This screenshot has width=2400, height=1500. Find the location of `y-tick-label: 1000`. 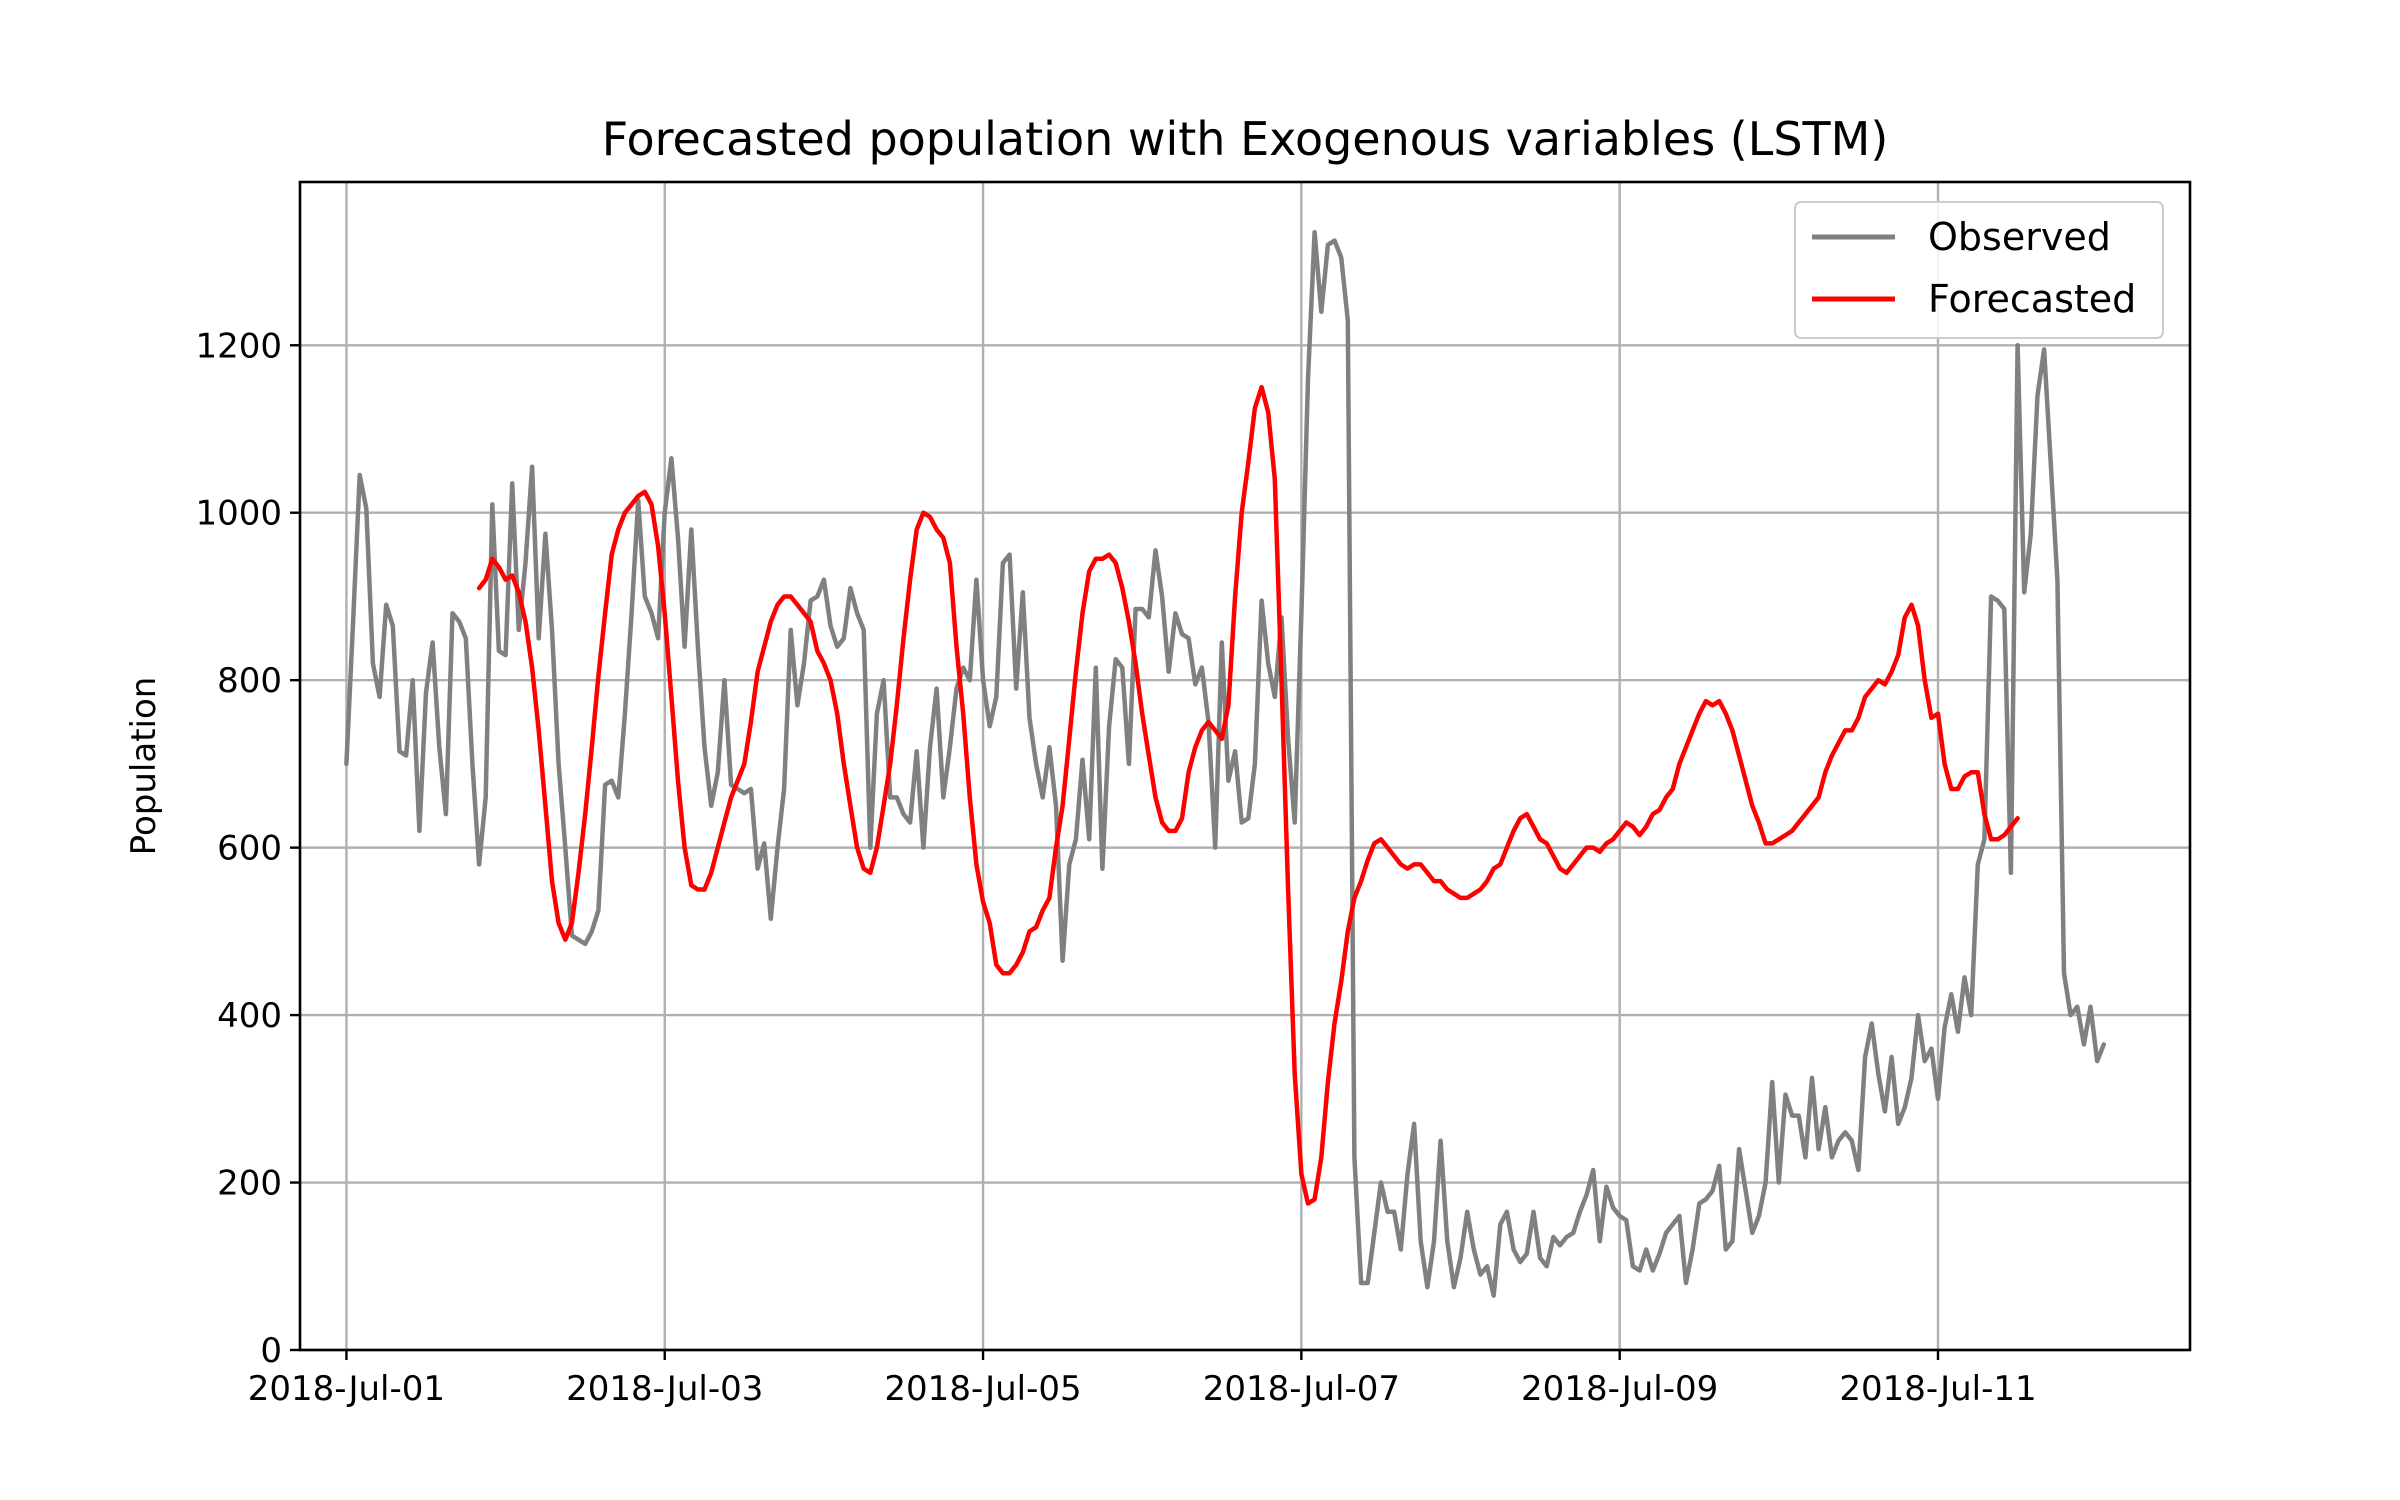

y-tick-label: 1000 is located at coordinates (238, 514).